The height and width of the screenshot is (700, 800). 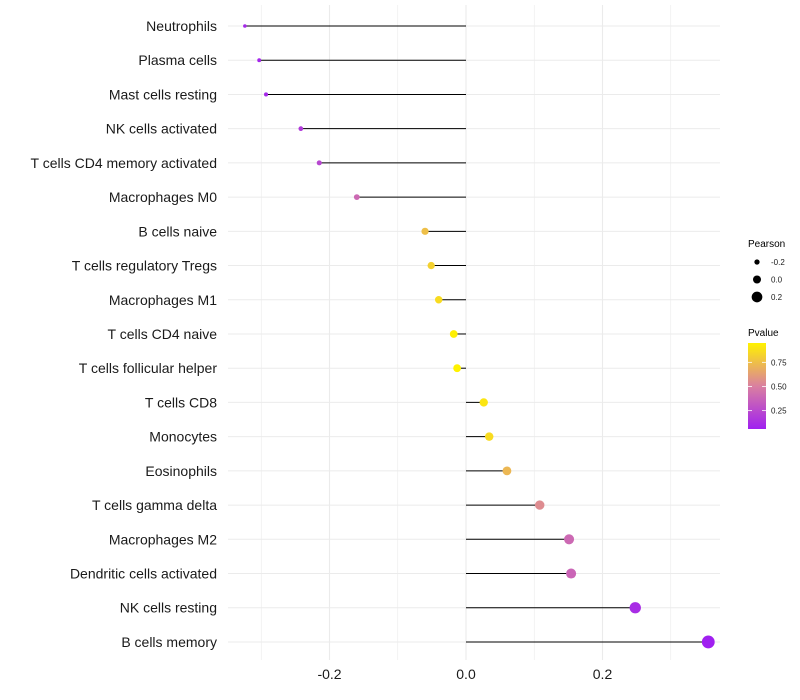 What do you see at coordinates (777, 280) in the screenshot?
I see `size-legend-label: 0.0` at bounding box center [777, 280].